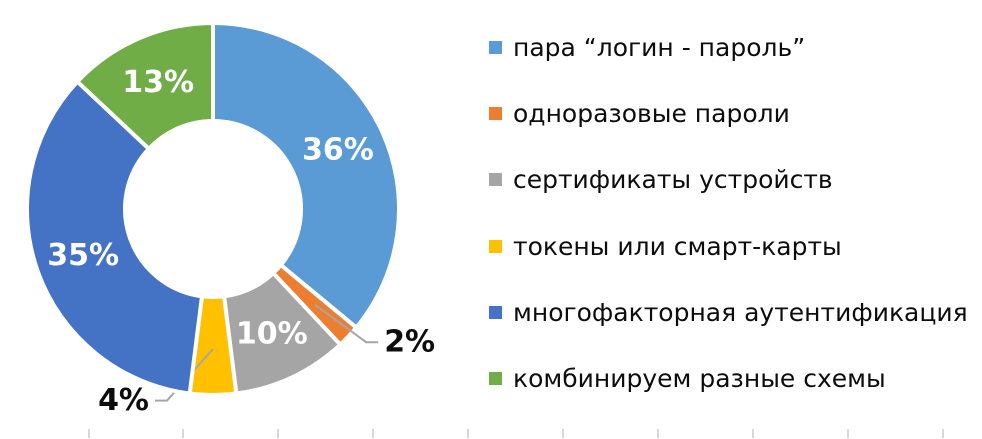  Describe the element at coordinates (272, 333) in the screenshot. I see `slice-percent-label-2: 10%` at that location.